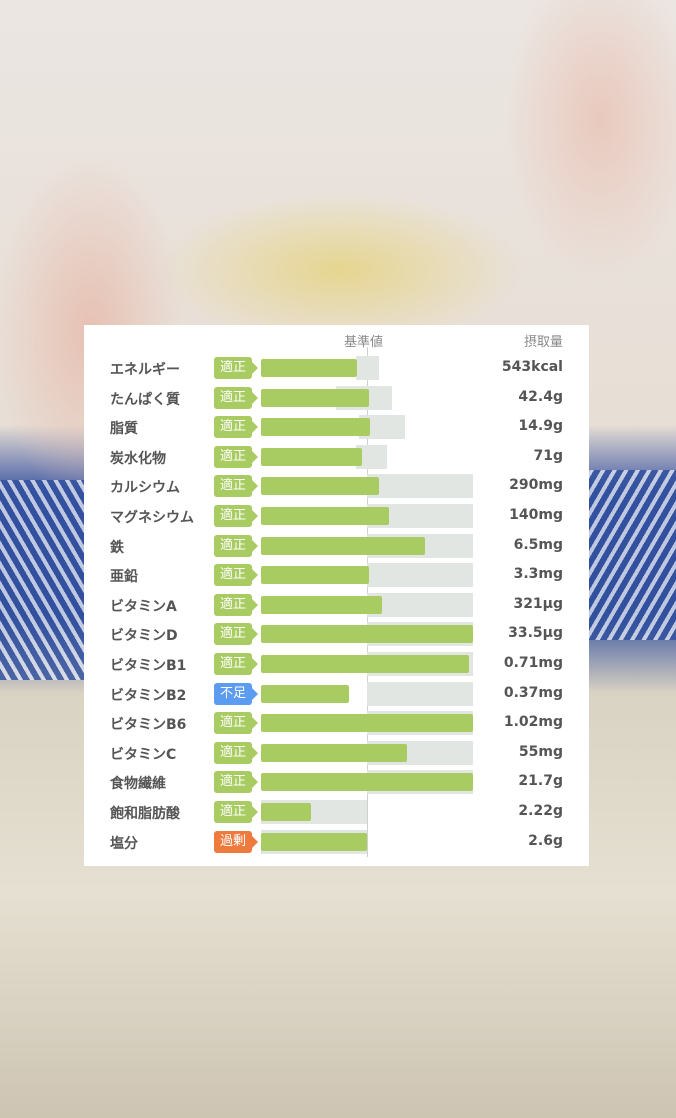  I want to click on intake-value: 140mg, so click(536, 515).